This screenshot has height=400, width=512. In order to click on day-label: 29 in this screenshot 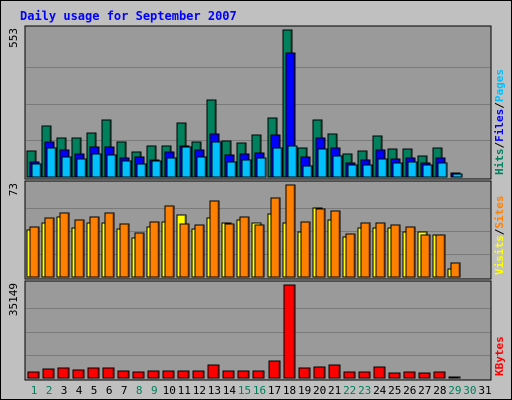, I will do `click(454, 390)`.